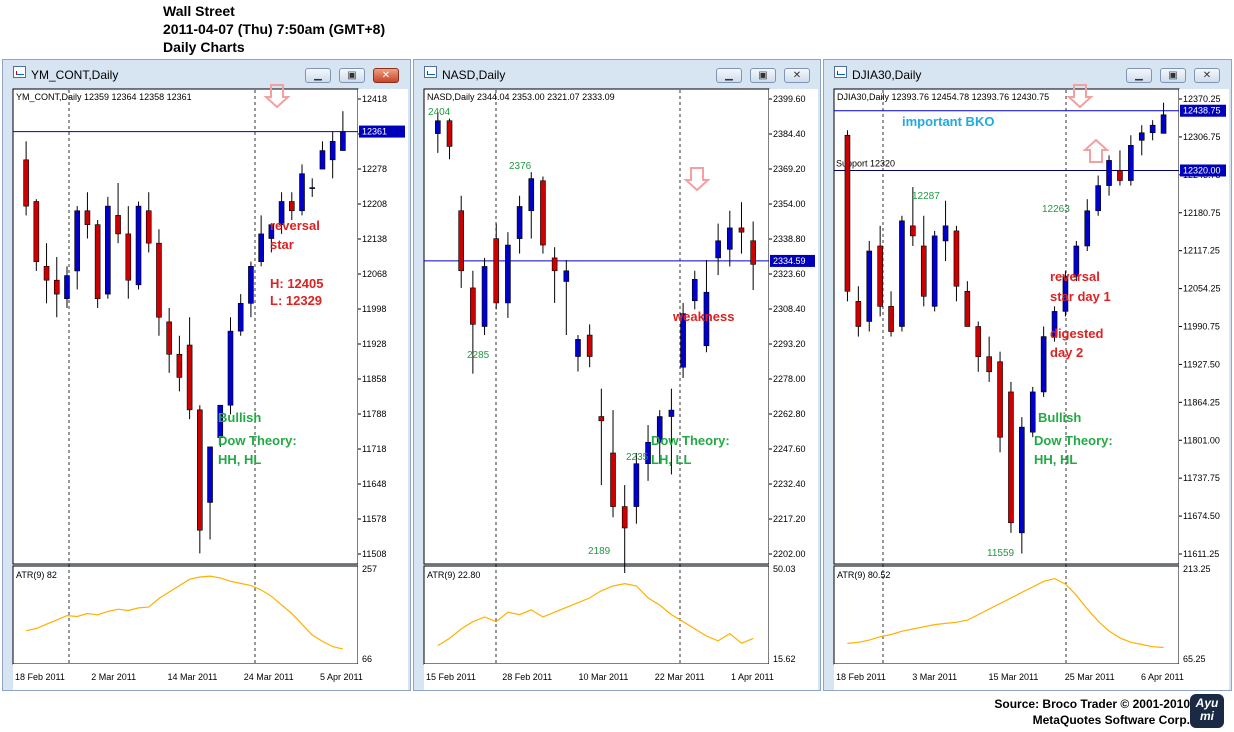  Describe the element at coordinates (374, 274) in the screenshot. I see `price-tick-label: 12068` at that location.